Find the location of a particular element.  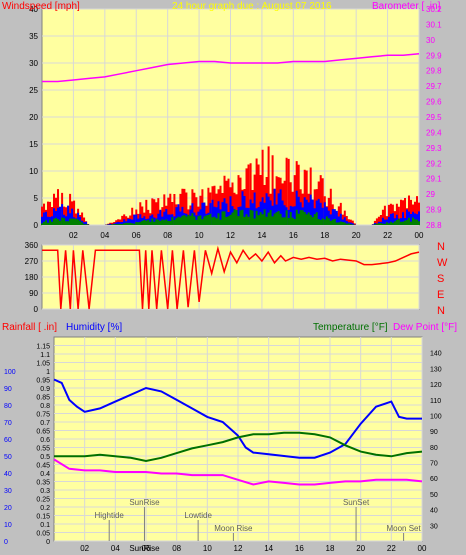

rainfall-tick-label: 0.5 is located at coordinates (45, 457).